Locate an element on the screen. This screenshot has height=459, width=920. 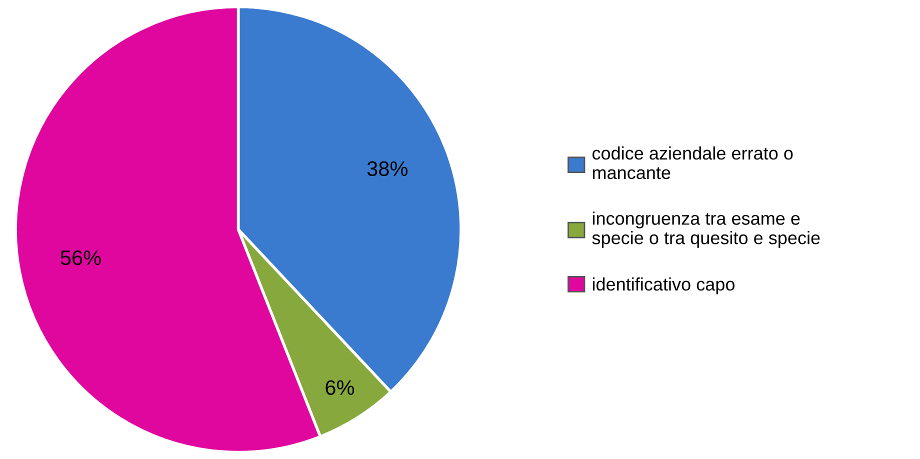
data-label: 38% is located at coordinates (387, 168).